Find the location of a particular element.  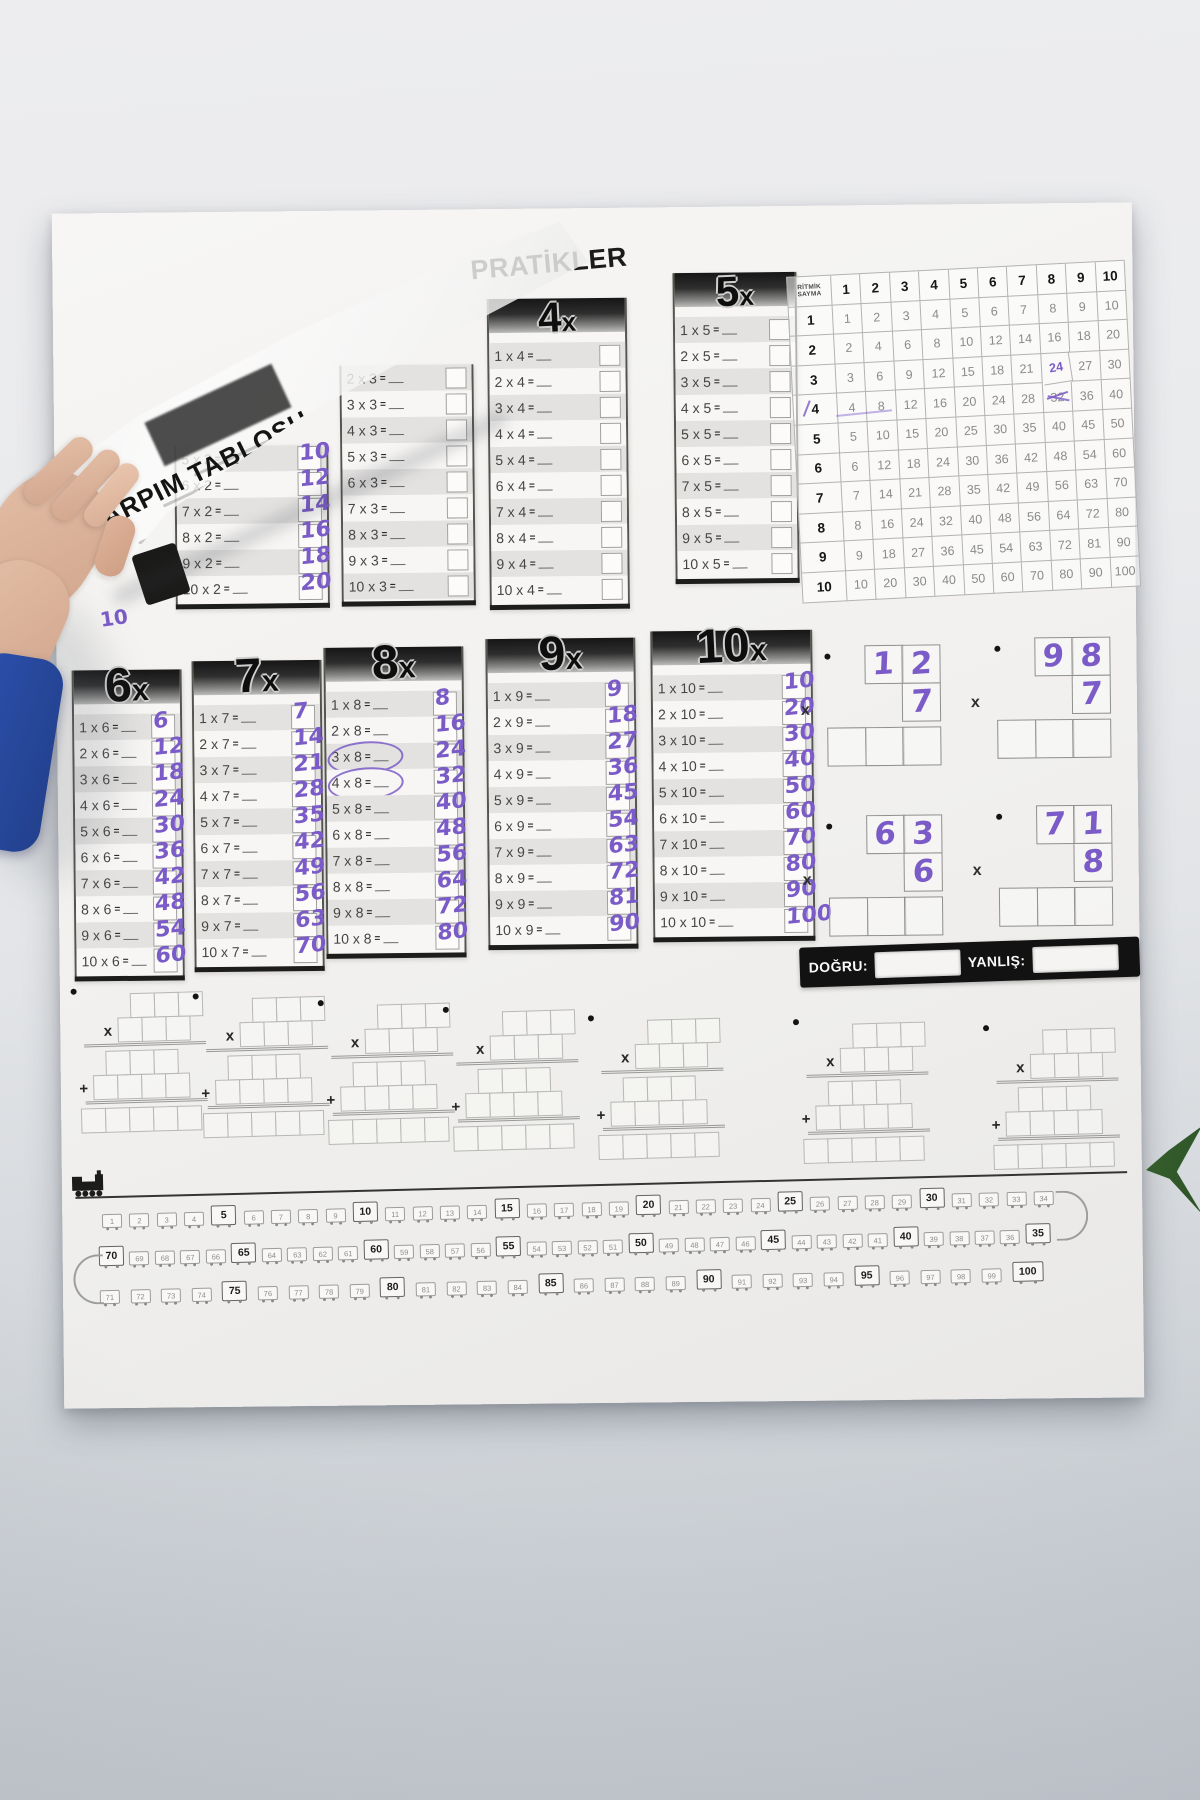

equation-label: 6 x 9 is located at coordinates (509, 826).